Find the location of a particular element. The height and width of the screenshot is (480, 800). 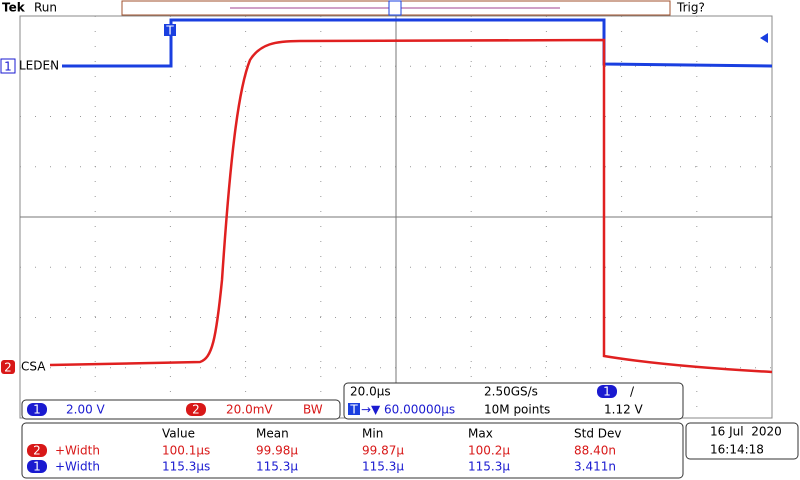

ch1-badge is located at coordinates (37, 409).